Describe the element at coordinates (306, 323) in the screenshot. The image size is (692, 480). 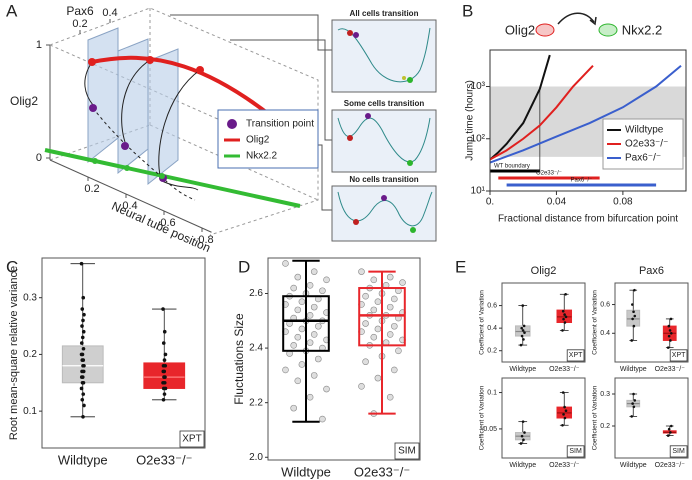
I see `box` at that location.